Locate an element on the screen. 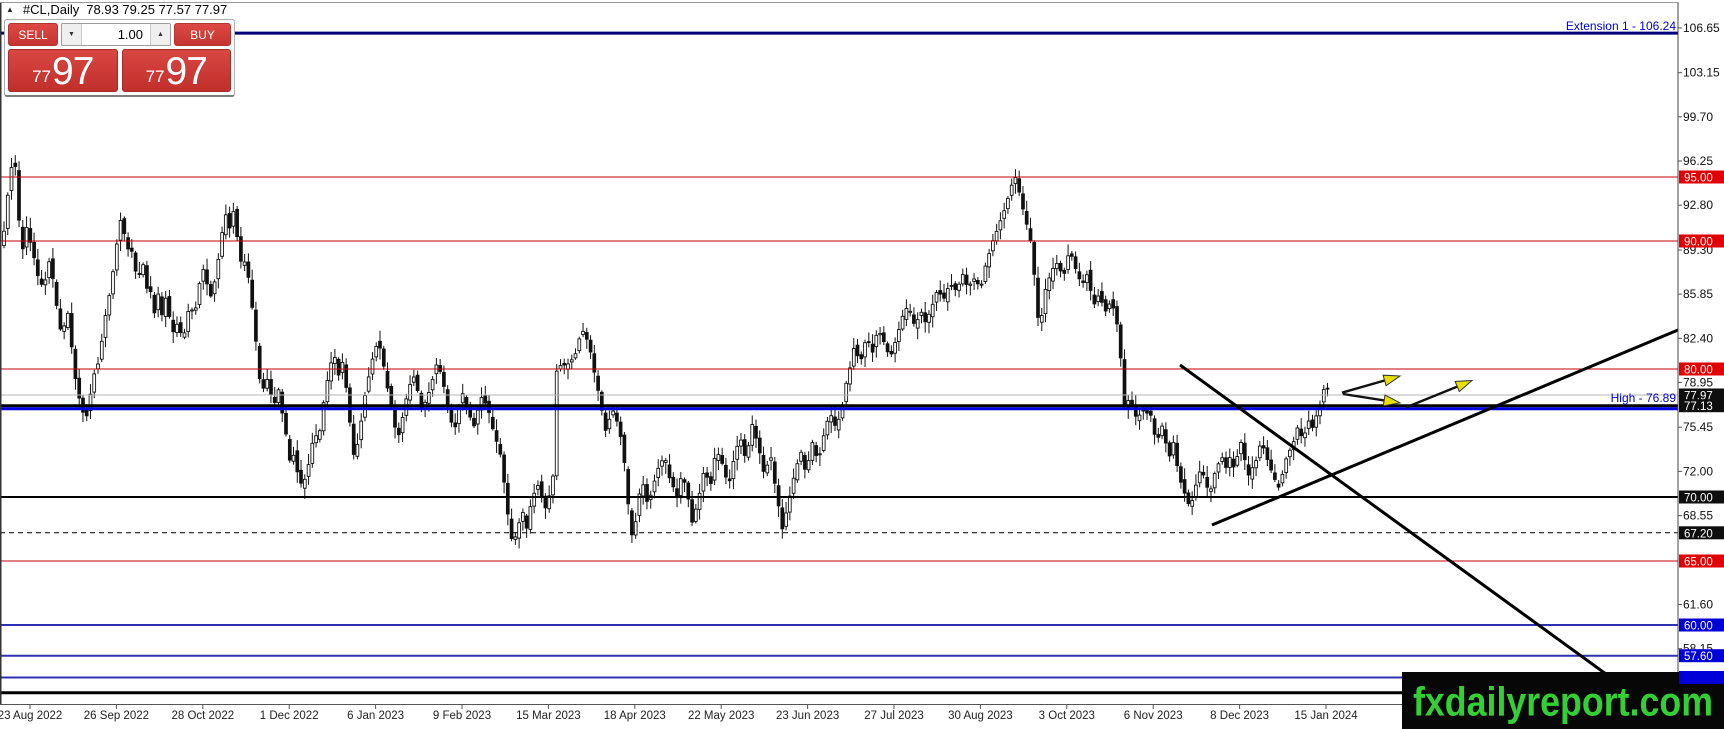 Image resolution: width=1724 pixels, height=729 pixels. date-axis-label: 23 Aug 2022 is located at coordinates (31, 716).